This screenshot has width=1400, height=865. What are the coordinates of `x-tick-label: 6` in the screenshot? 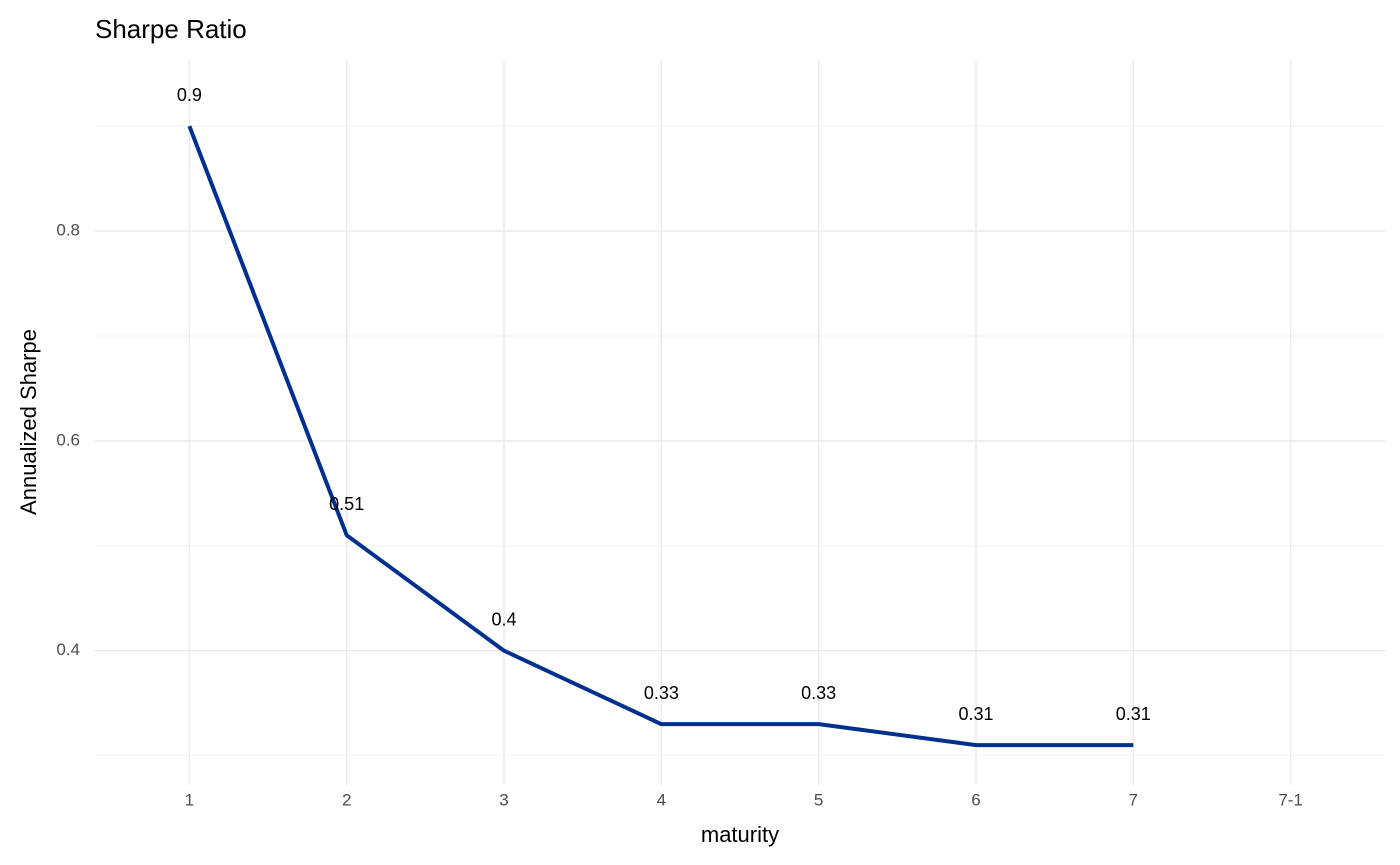 It's located at (975, 799).